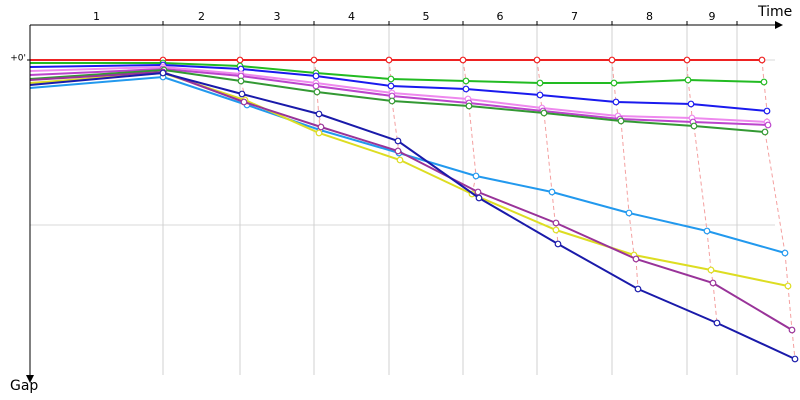 This screenshot has width=800, height=400. Describe the element at coordinates (574, 16) in the screenshot. I see `lap-label: 7` at that location.